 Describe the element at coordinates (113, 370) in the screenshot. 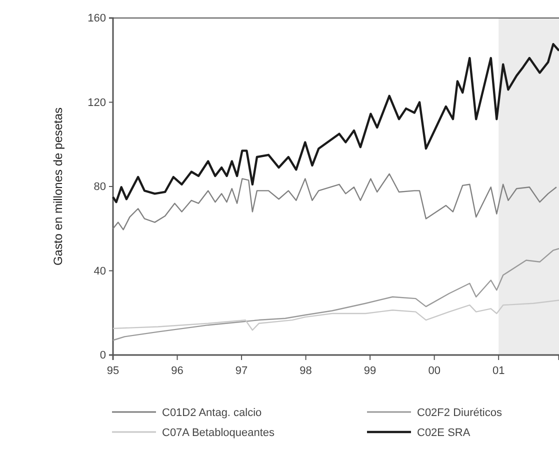

I see `x-tick-label: 95` at that location.